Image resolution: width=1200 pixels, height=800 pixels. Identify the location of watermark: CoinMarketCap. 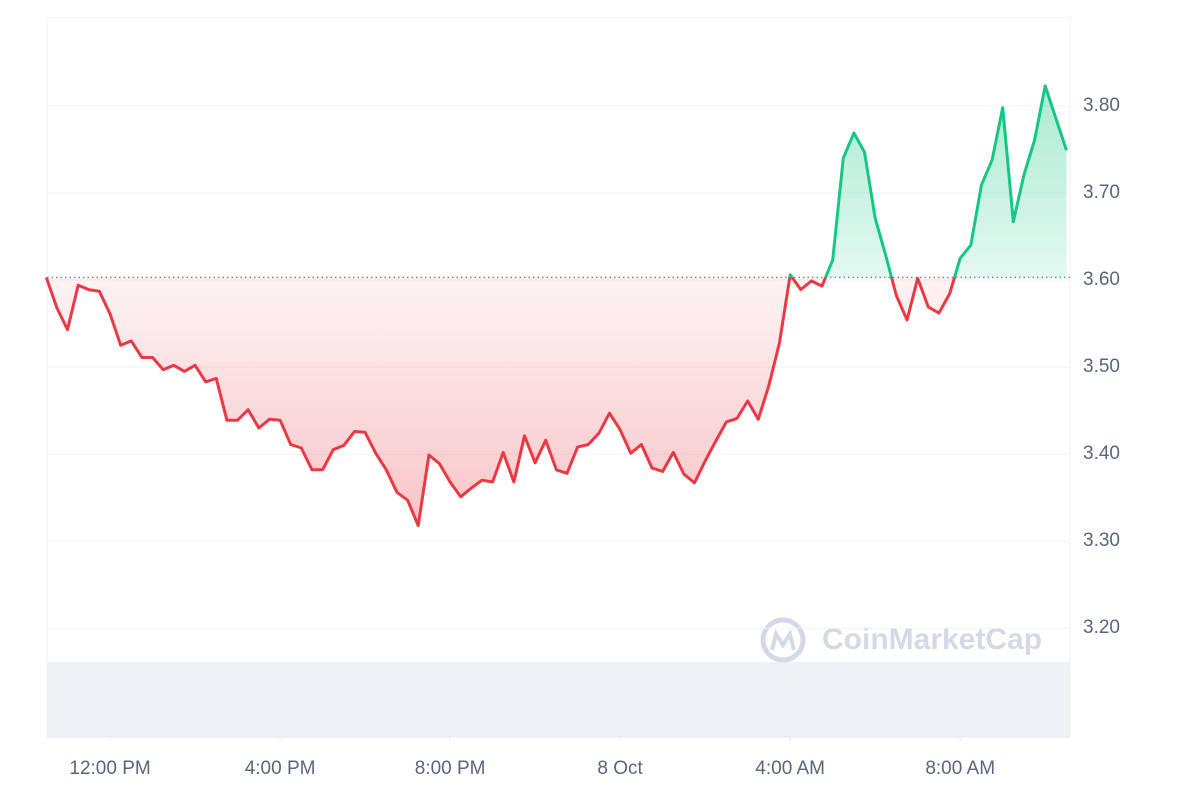
(901, 640).